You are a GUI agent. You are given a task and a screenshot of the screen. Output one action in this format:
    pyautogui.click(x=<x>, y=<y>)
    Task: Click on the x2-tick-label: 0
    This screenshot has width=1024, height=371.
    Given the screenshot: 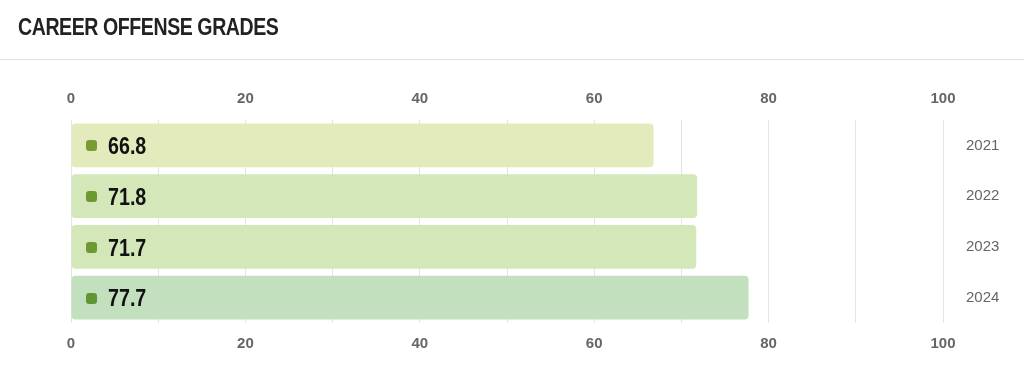 What is the action you would take?
    pyautogui.click(x=71, y=98)
    